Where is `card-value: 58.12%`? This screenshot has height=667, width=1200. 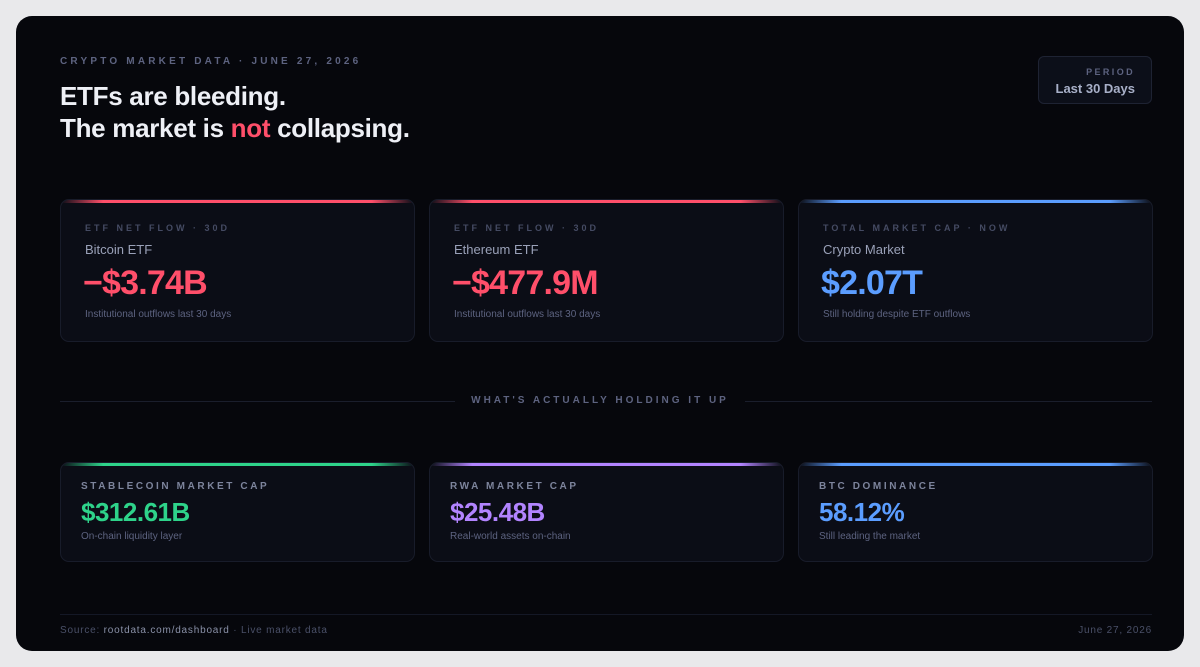 card-value: 58.12% is located at coordinates (862, 512).